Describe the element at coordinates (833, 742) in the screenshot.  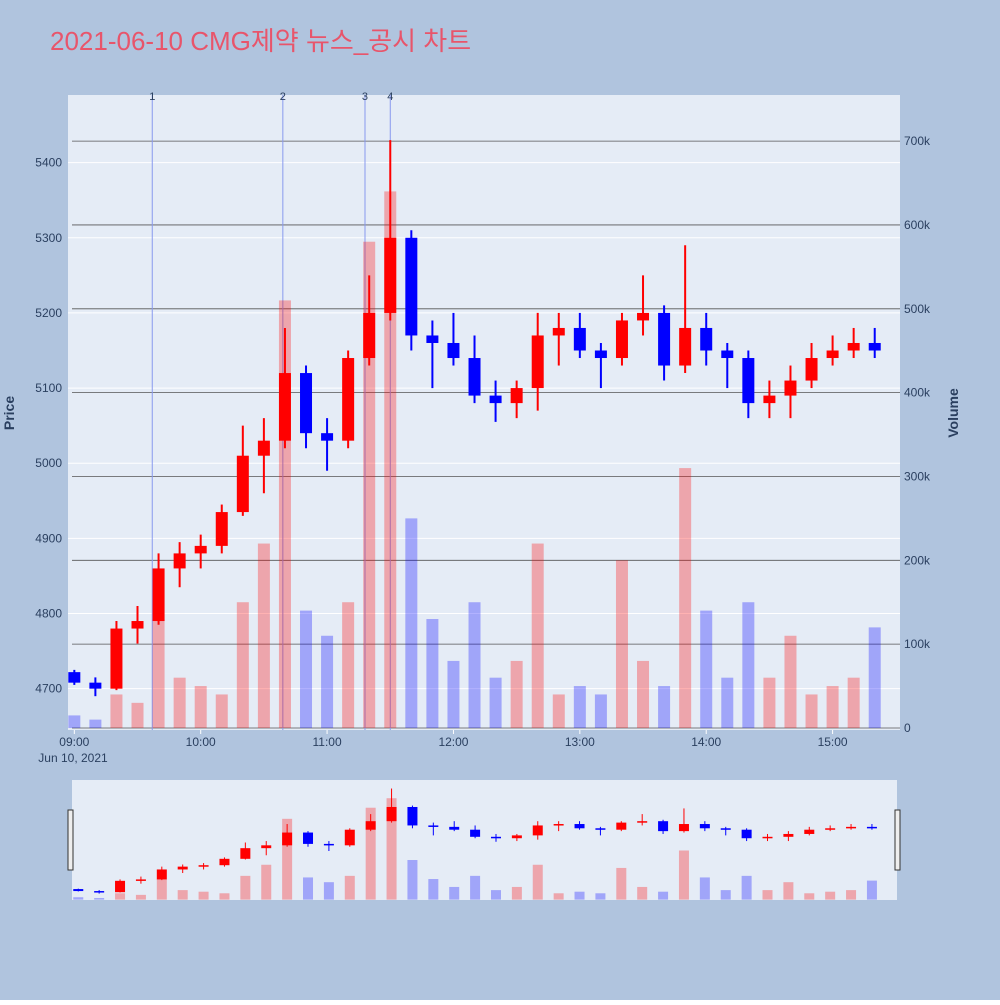
I see `x-tick-label: 15:00` at that location.